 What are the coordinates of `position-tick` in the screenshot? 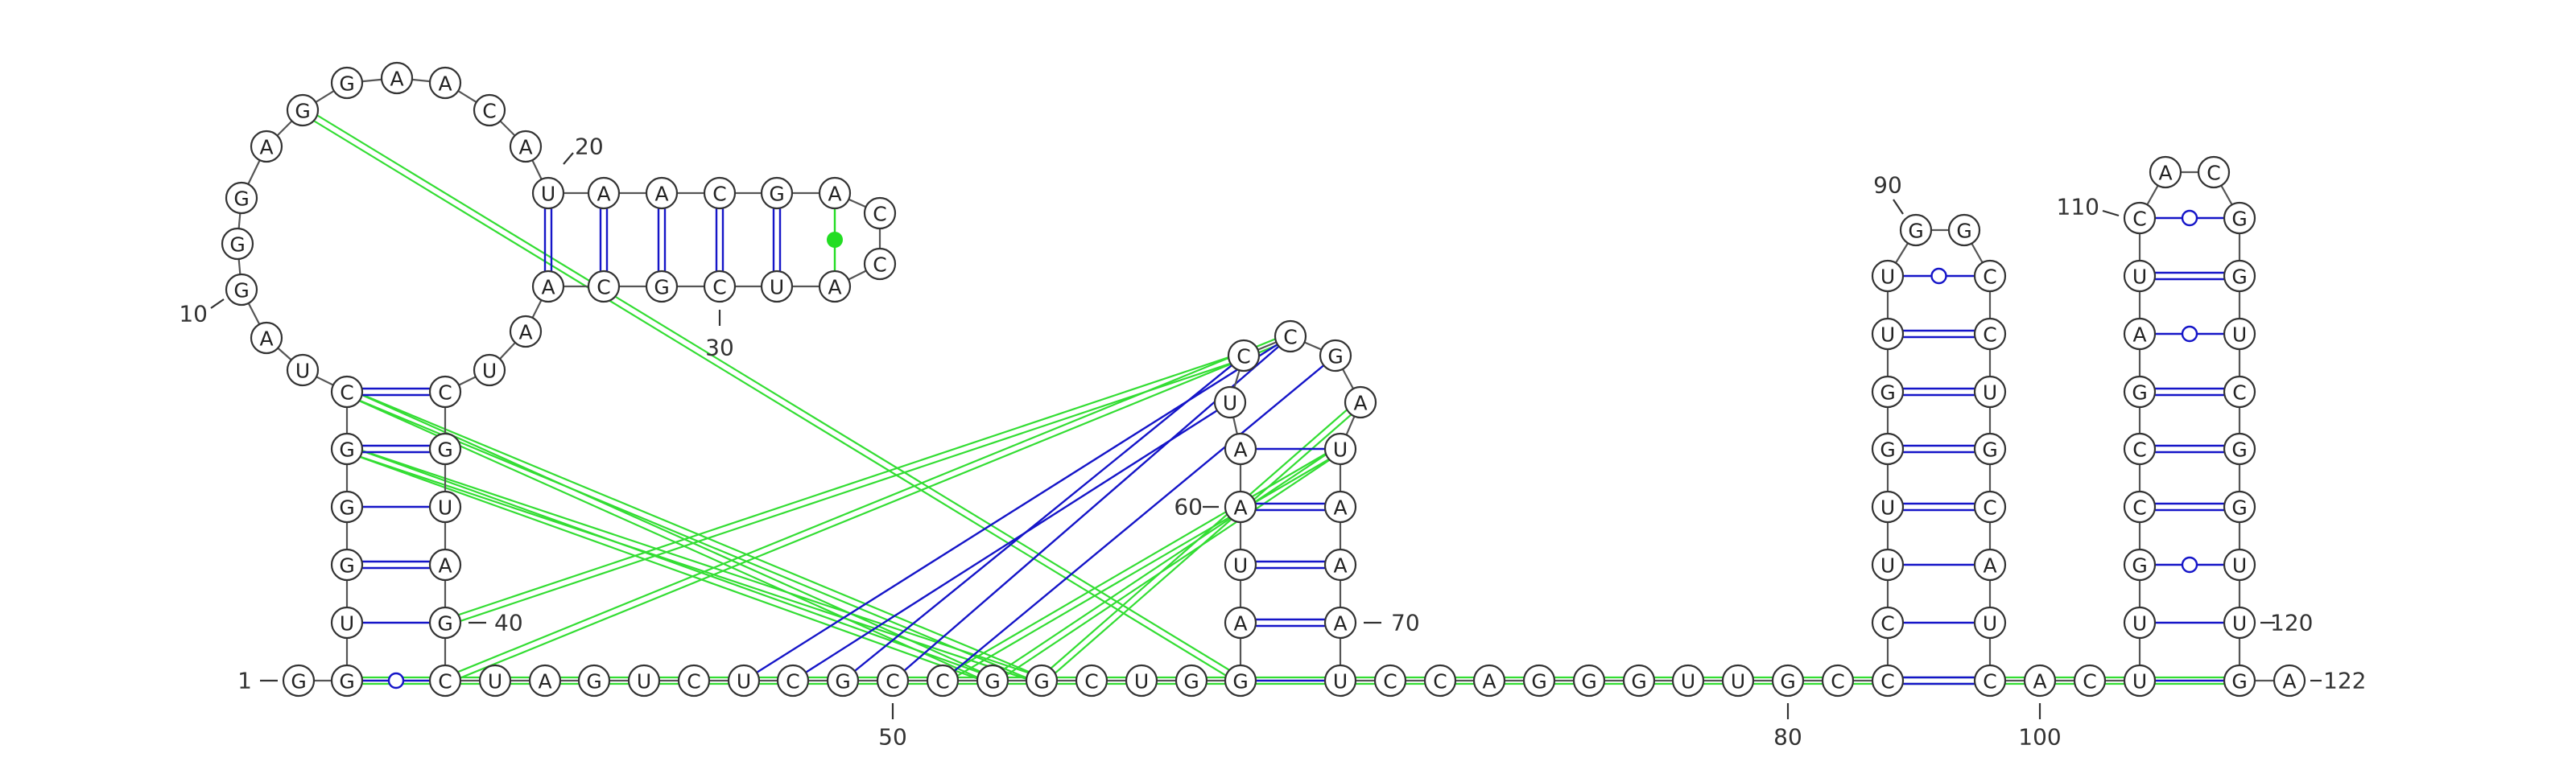 It's located at (2111, 213).